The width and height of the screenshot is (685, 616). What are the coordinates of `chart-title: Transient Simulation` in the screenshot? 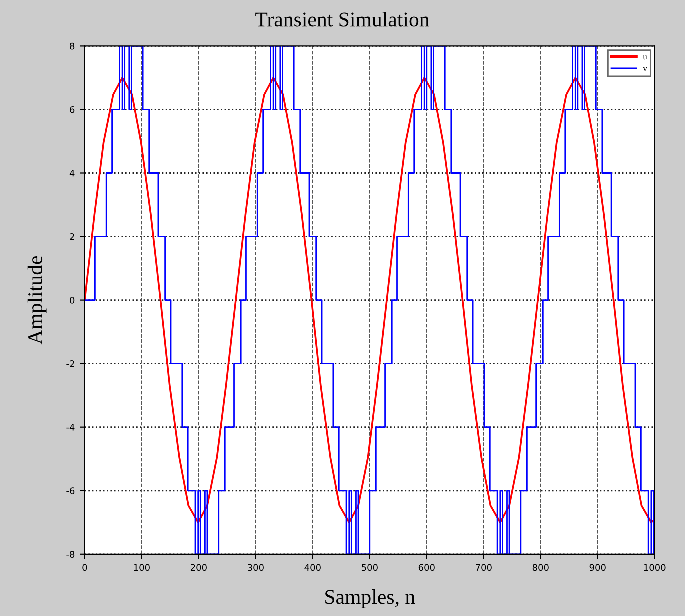 It's located at (343, 19).